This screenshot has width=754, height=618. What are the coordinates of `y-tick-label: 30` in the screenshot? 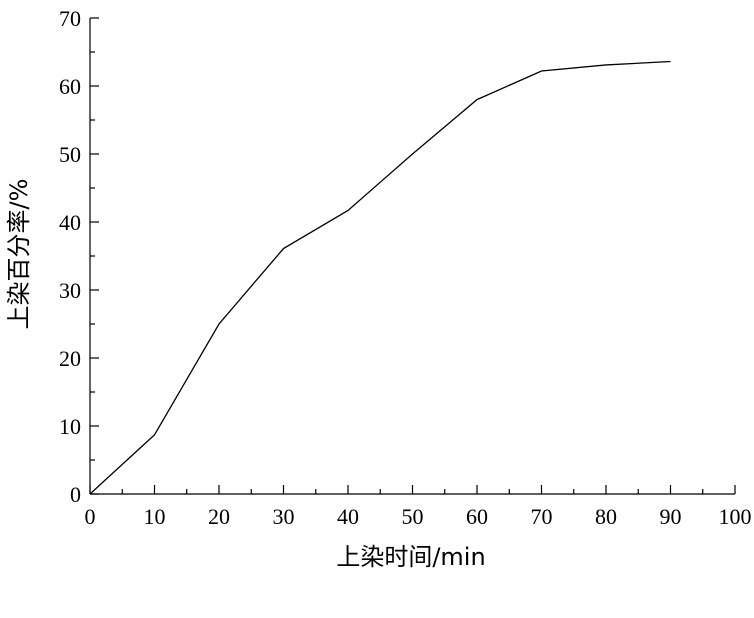 It's located at (70, 290).